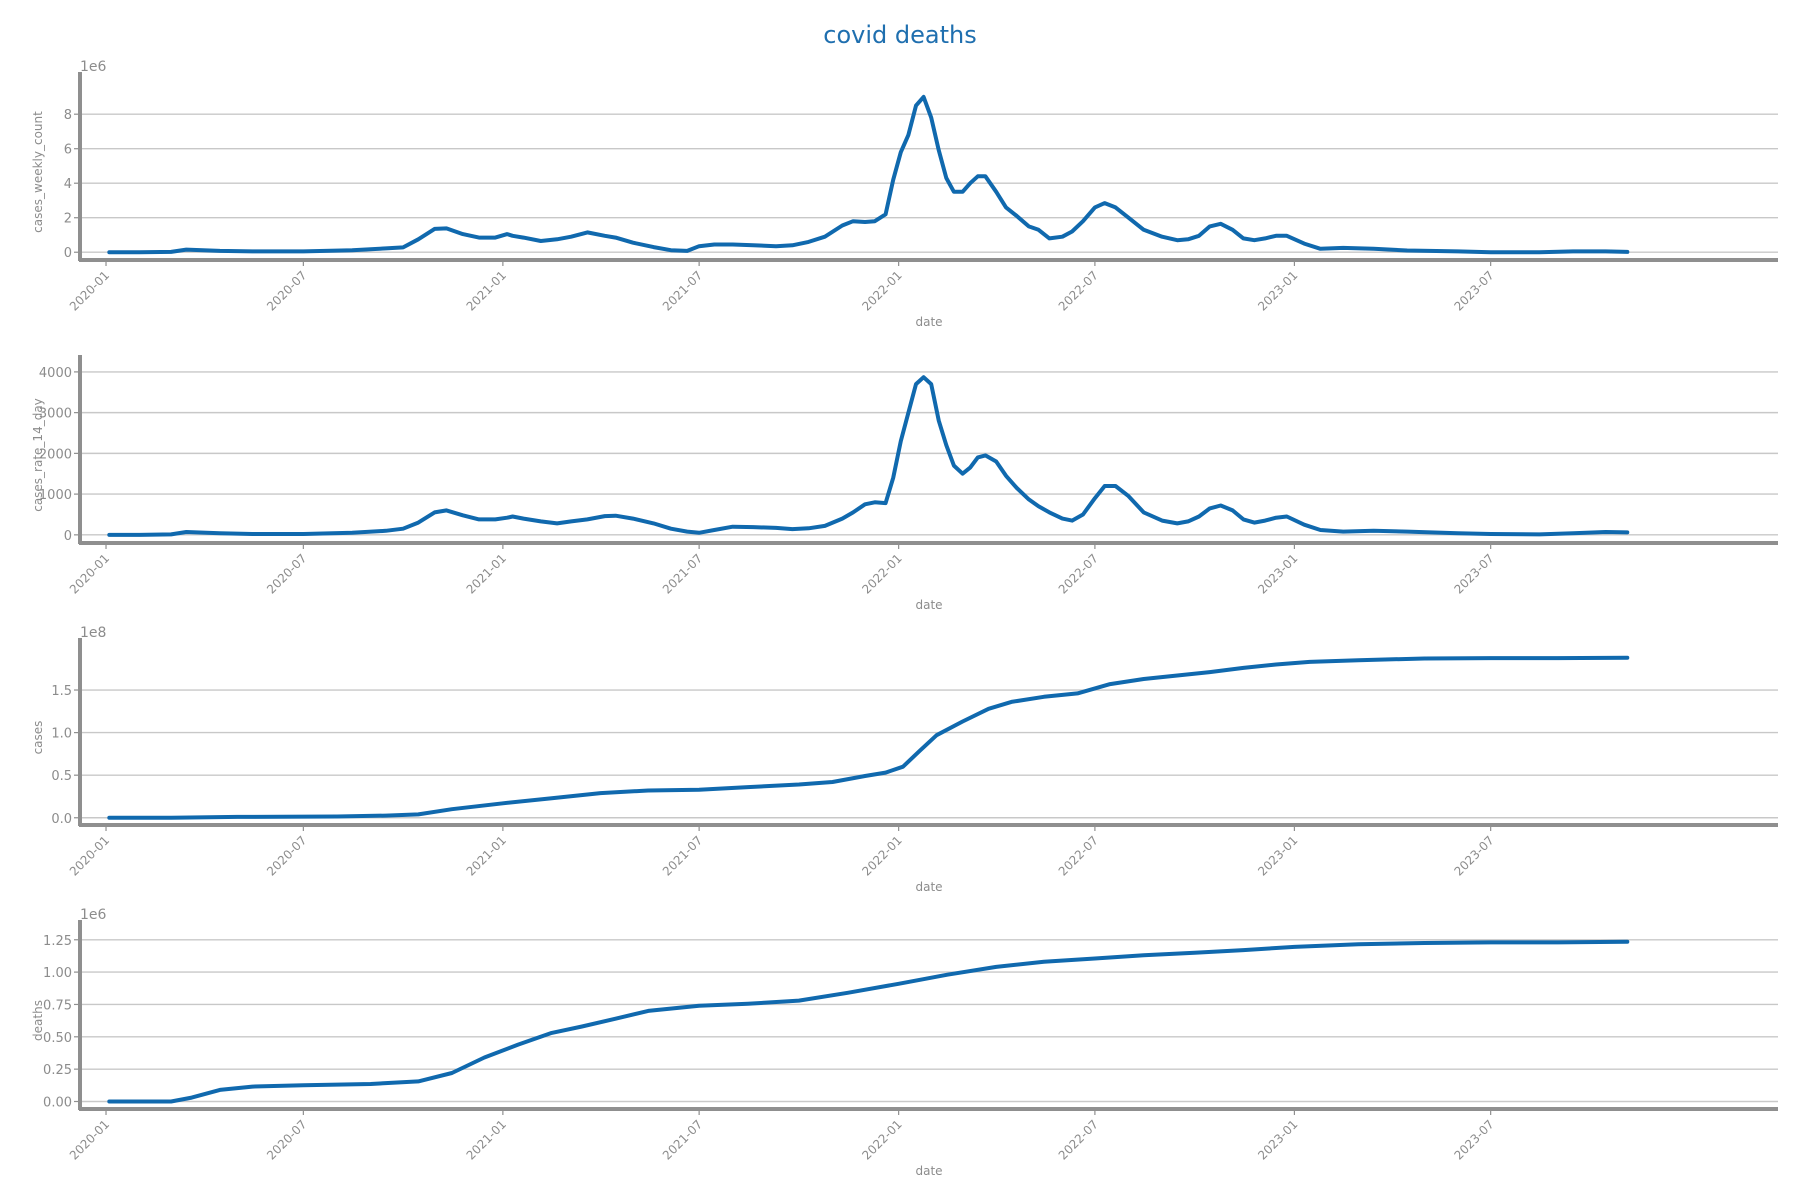 Image resolution: width=1800 pixels, height=1200 pixels. Describe the element at coordinates (93, 633) in the screenshot. I see `y-offset-label: 1e8` at that location.